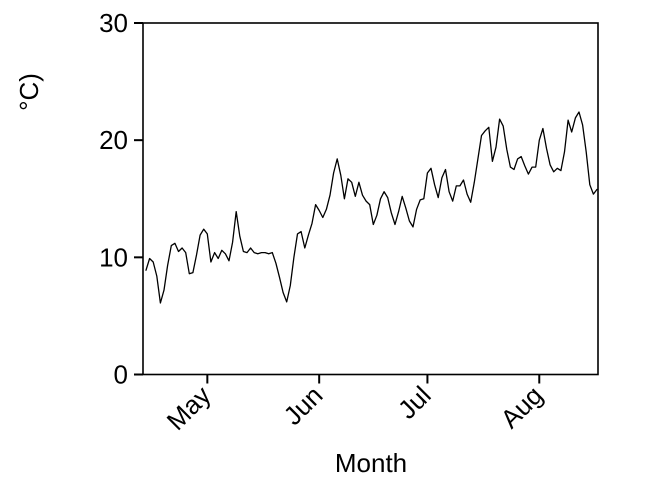 This screenshot has width=658, height=484. Describe the element at coordinates (29, 92) in the screenshot. I see `y-axis-title: °C)` at that location.